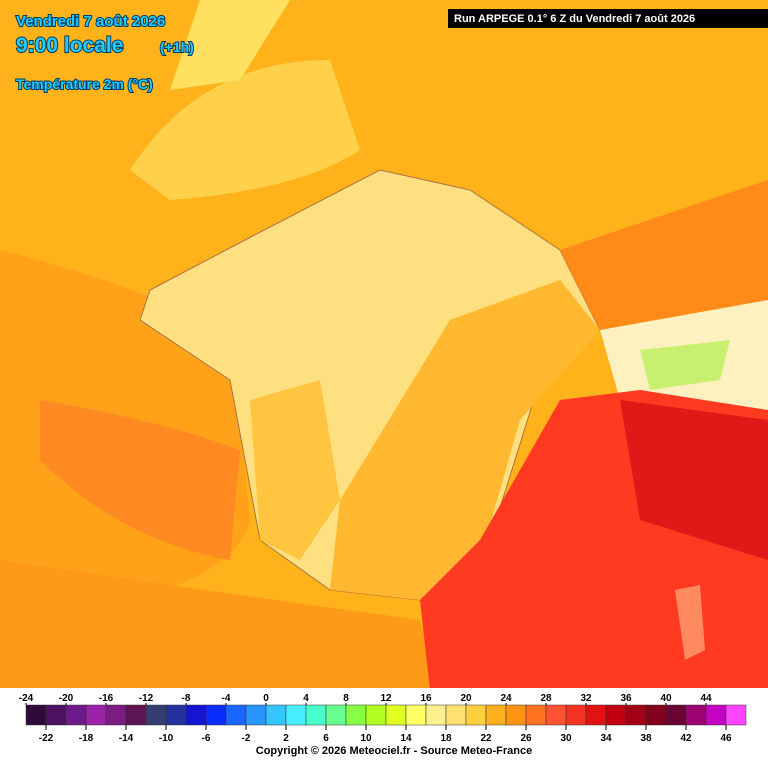  I want to click on legend-tick-label: -24, so click(26, 698).